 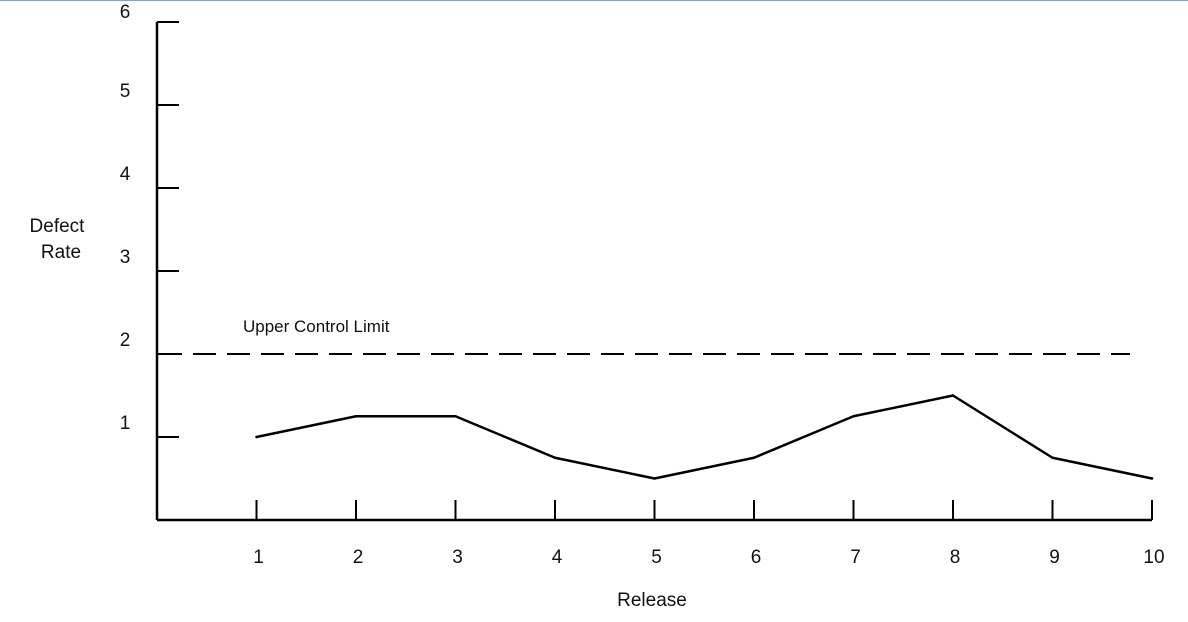 What do you see at coordinates (594, 0) in the screenshot?
I see `top-border` at bounding box center [594, 0].